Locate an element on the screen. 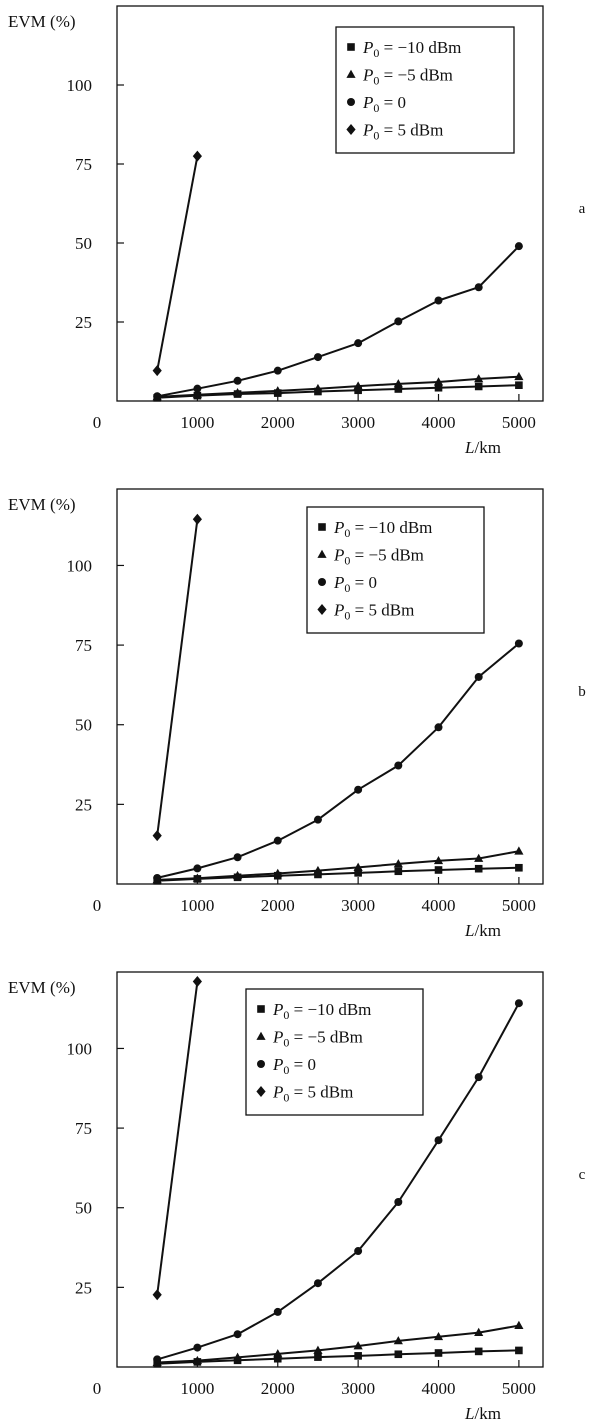  legend-item-a-3: P0 = 5 dBm is located at coordinates (402, 132).